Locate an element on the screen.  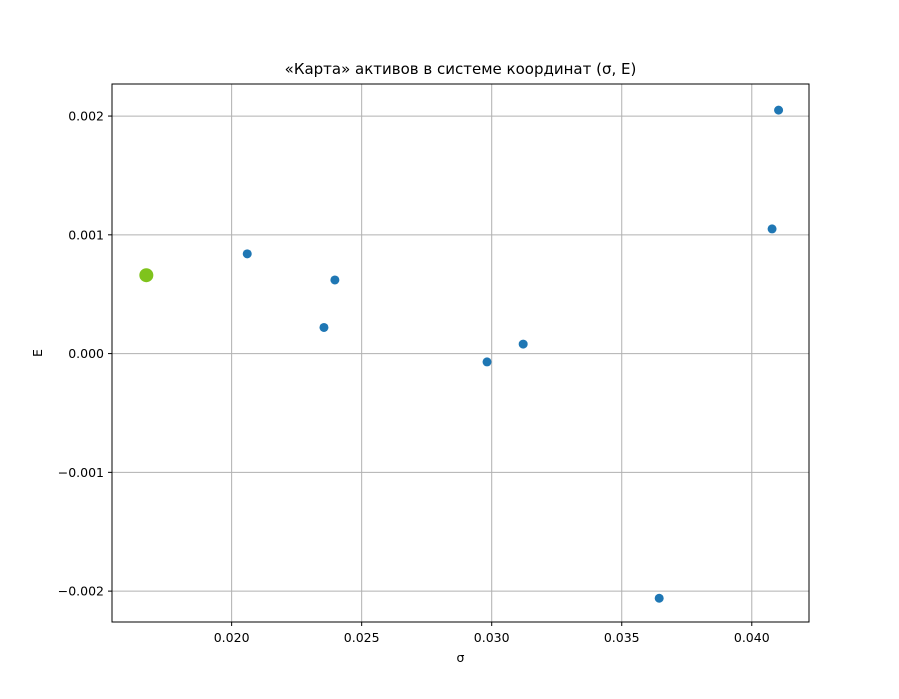
y-tick-label: 0.002 is located at coordinates (86, 116).